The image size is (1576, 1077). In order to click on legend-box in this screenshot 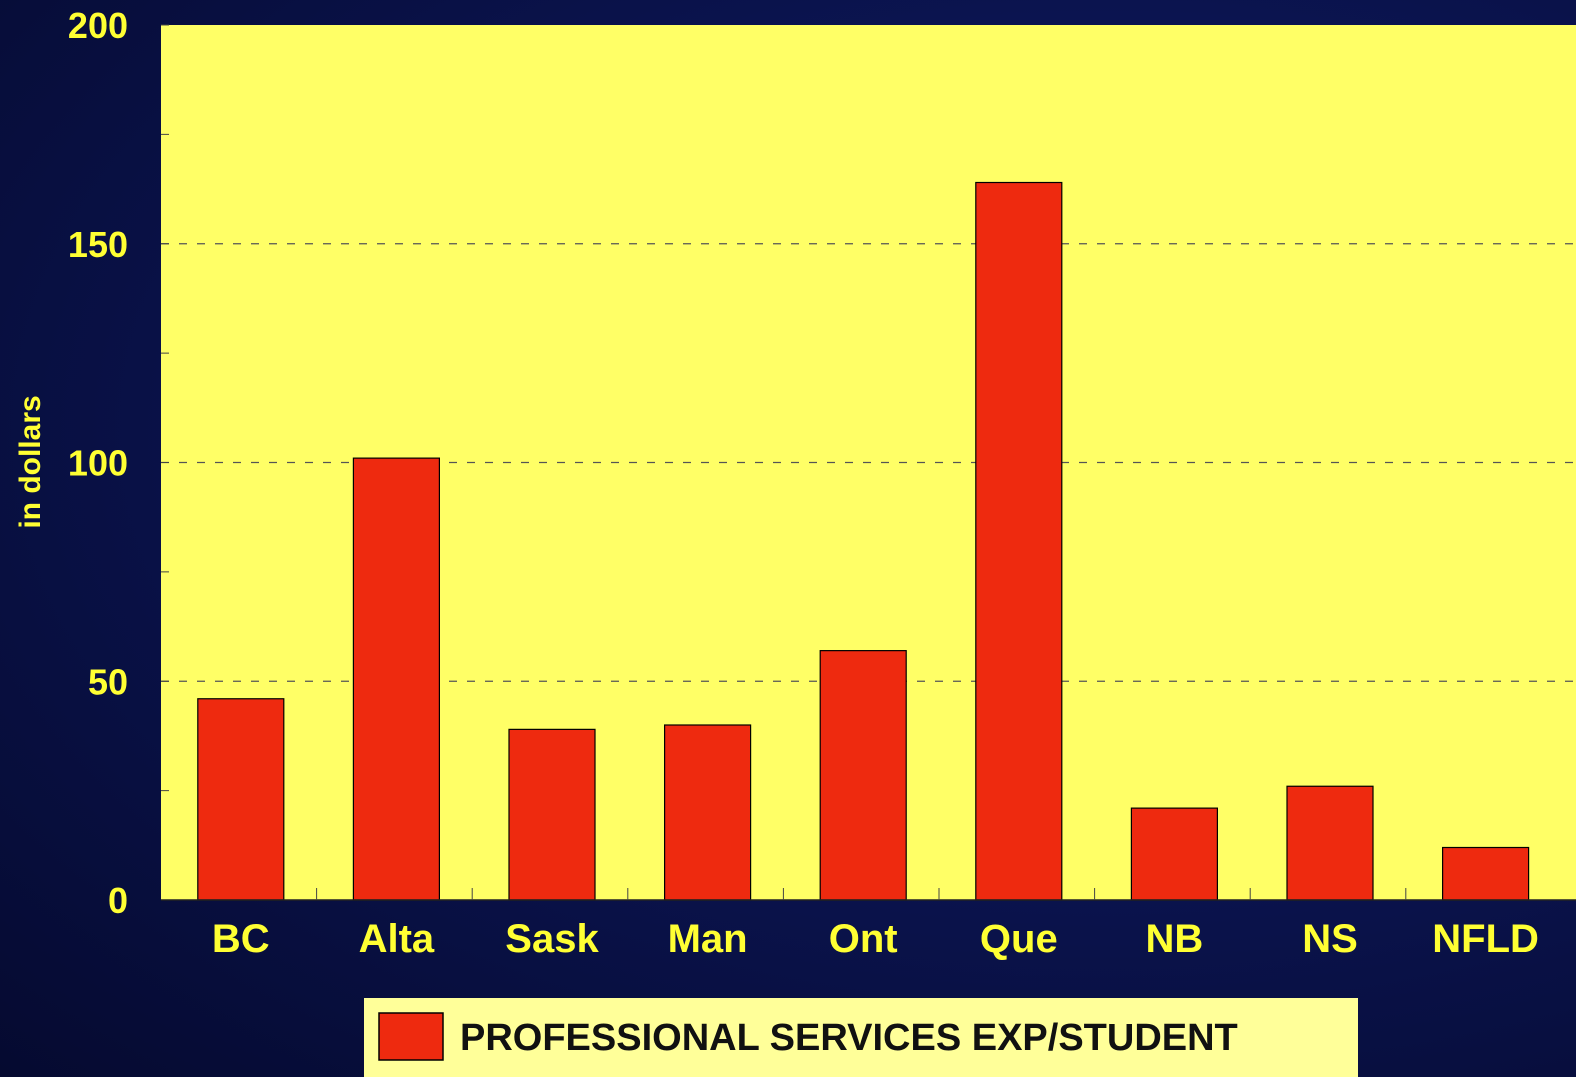, I will do `click(861, 1037)`.